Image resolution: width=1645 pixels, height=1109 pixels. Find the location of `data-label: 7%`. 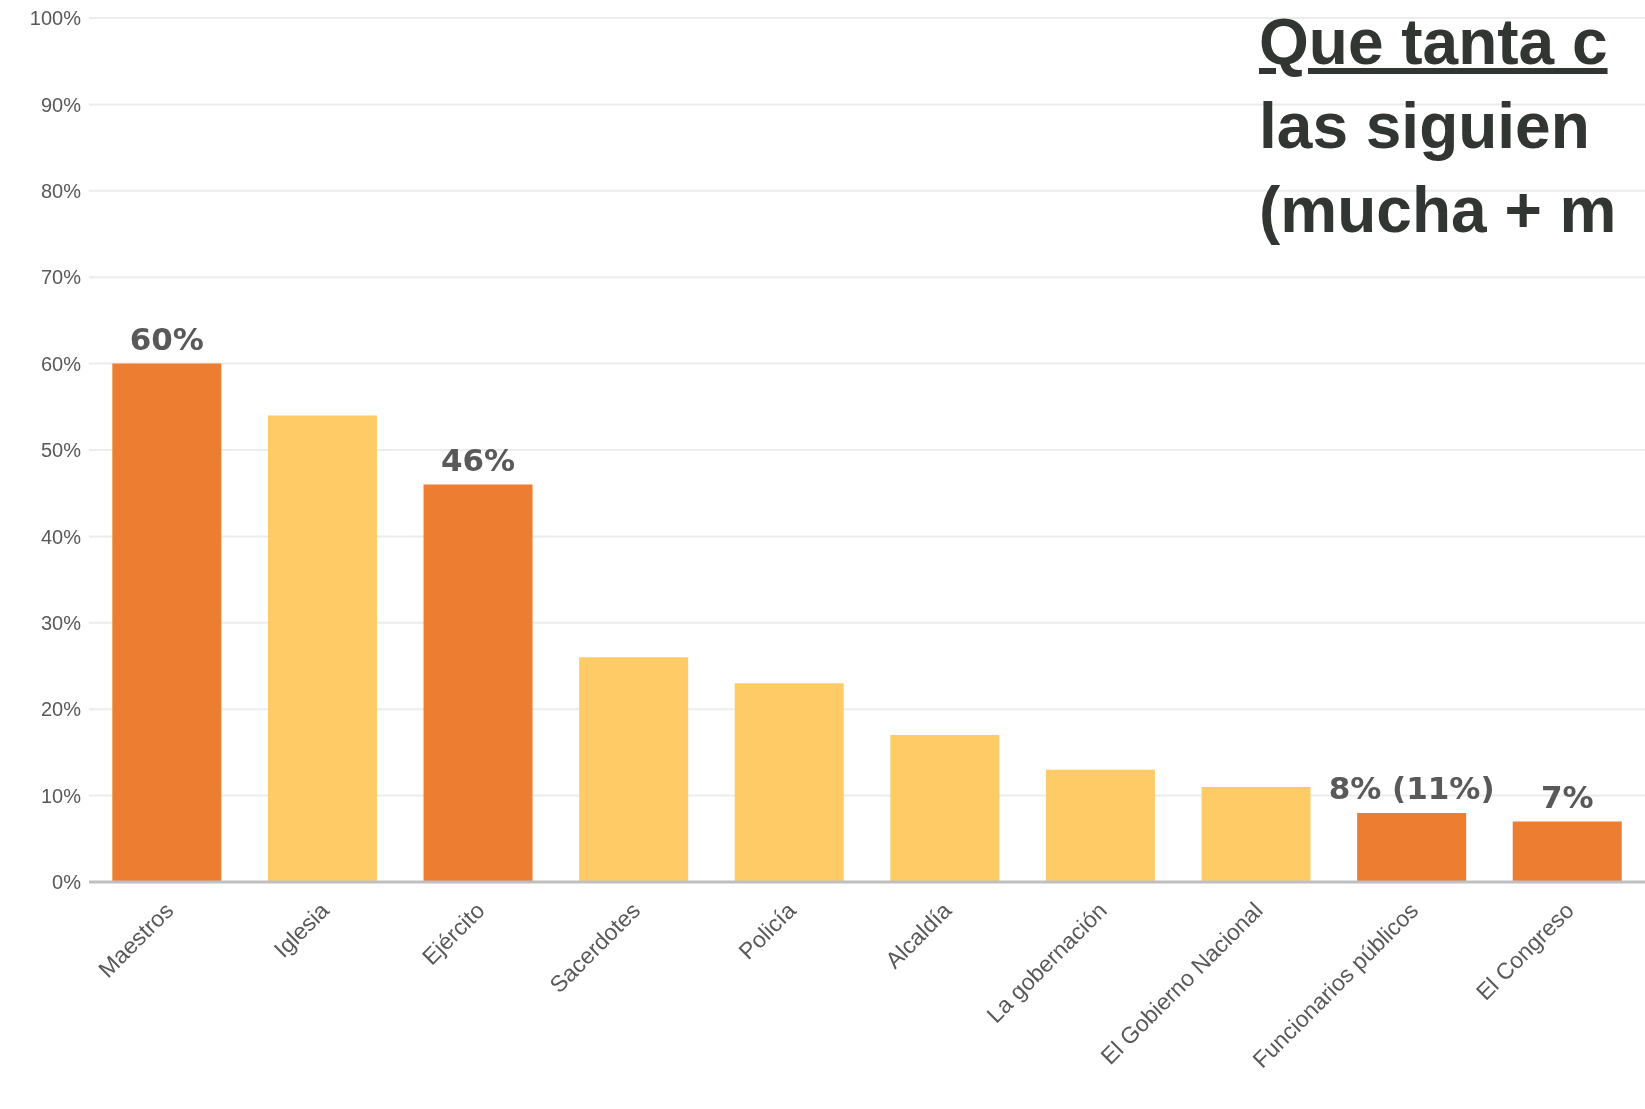

data-label: 7% is located at coordinates (1567, 796).